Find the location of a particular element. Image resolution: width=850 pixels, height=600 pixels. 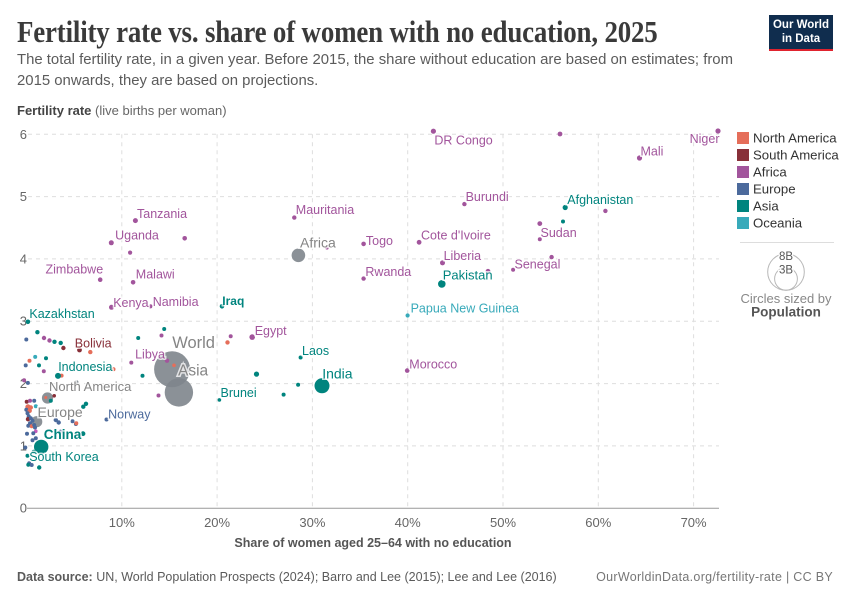

svg-text: 3 is located at coordinates (23, 321).